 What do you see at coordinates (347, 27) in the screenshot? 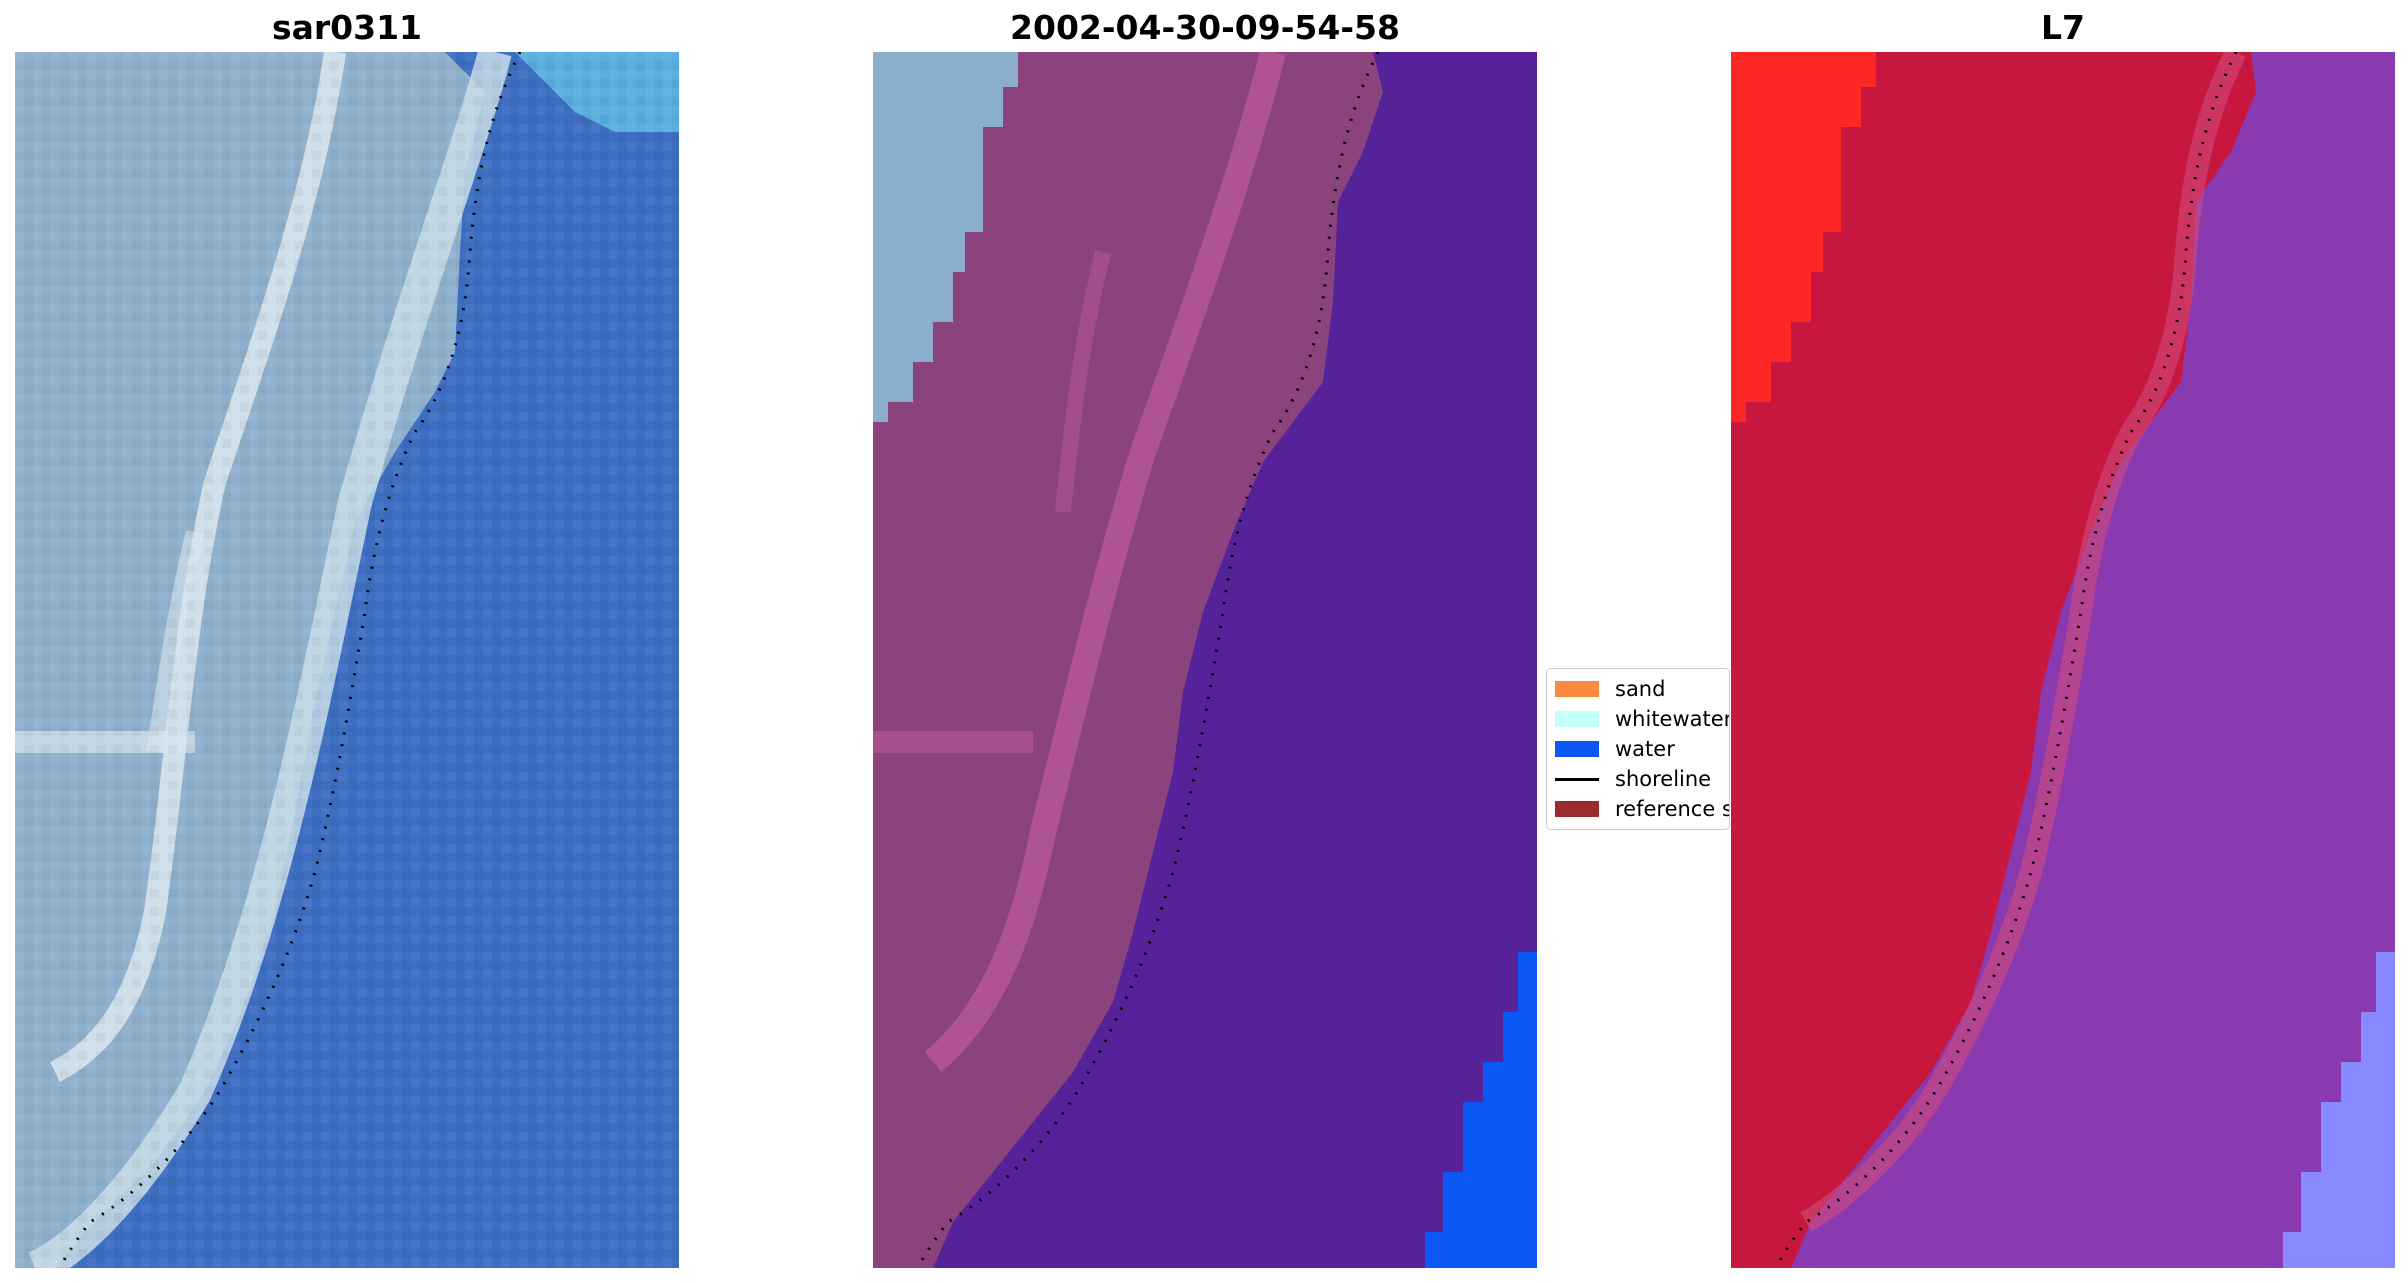
I see `panel-title-rgb: sar0311` at bounding box center [347, 27].